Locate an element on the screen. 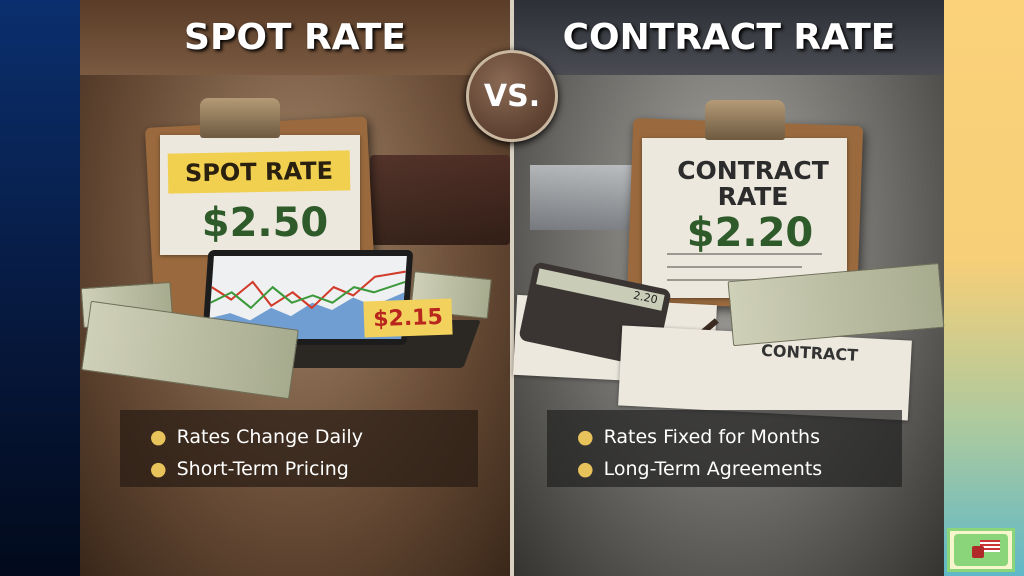 The image size is (1024, 576). spot-rate-header: SPOT RATE is located at coordinates (295, 37).